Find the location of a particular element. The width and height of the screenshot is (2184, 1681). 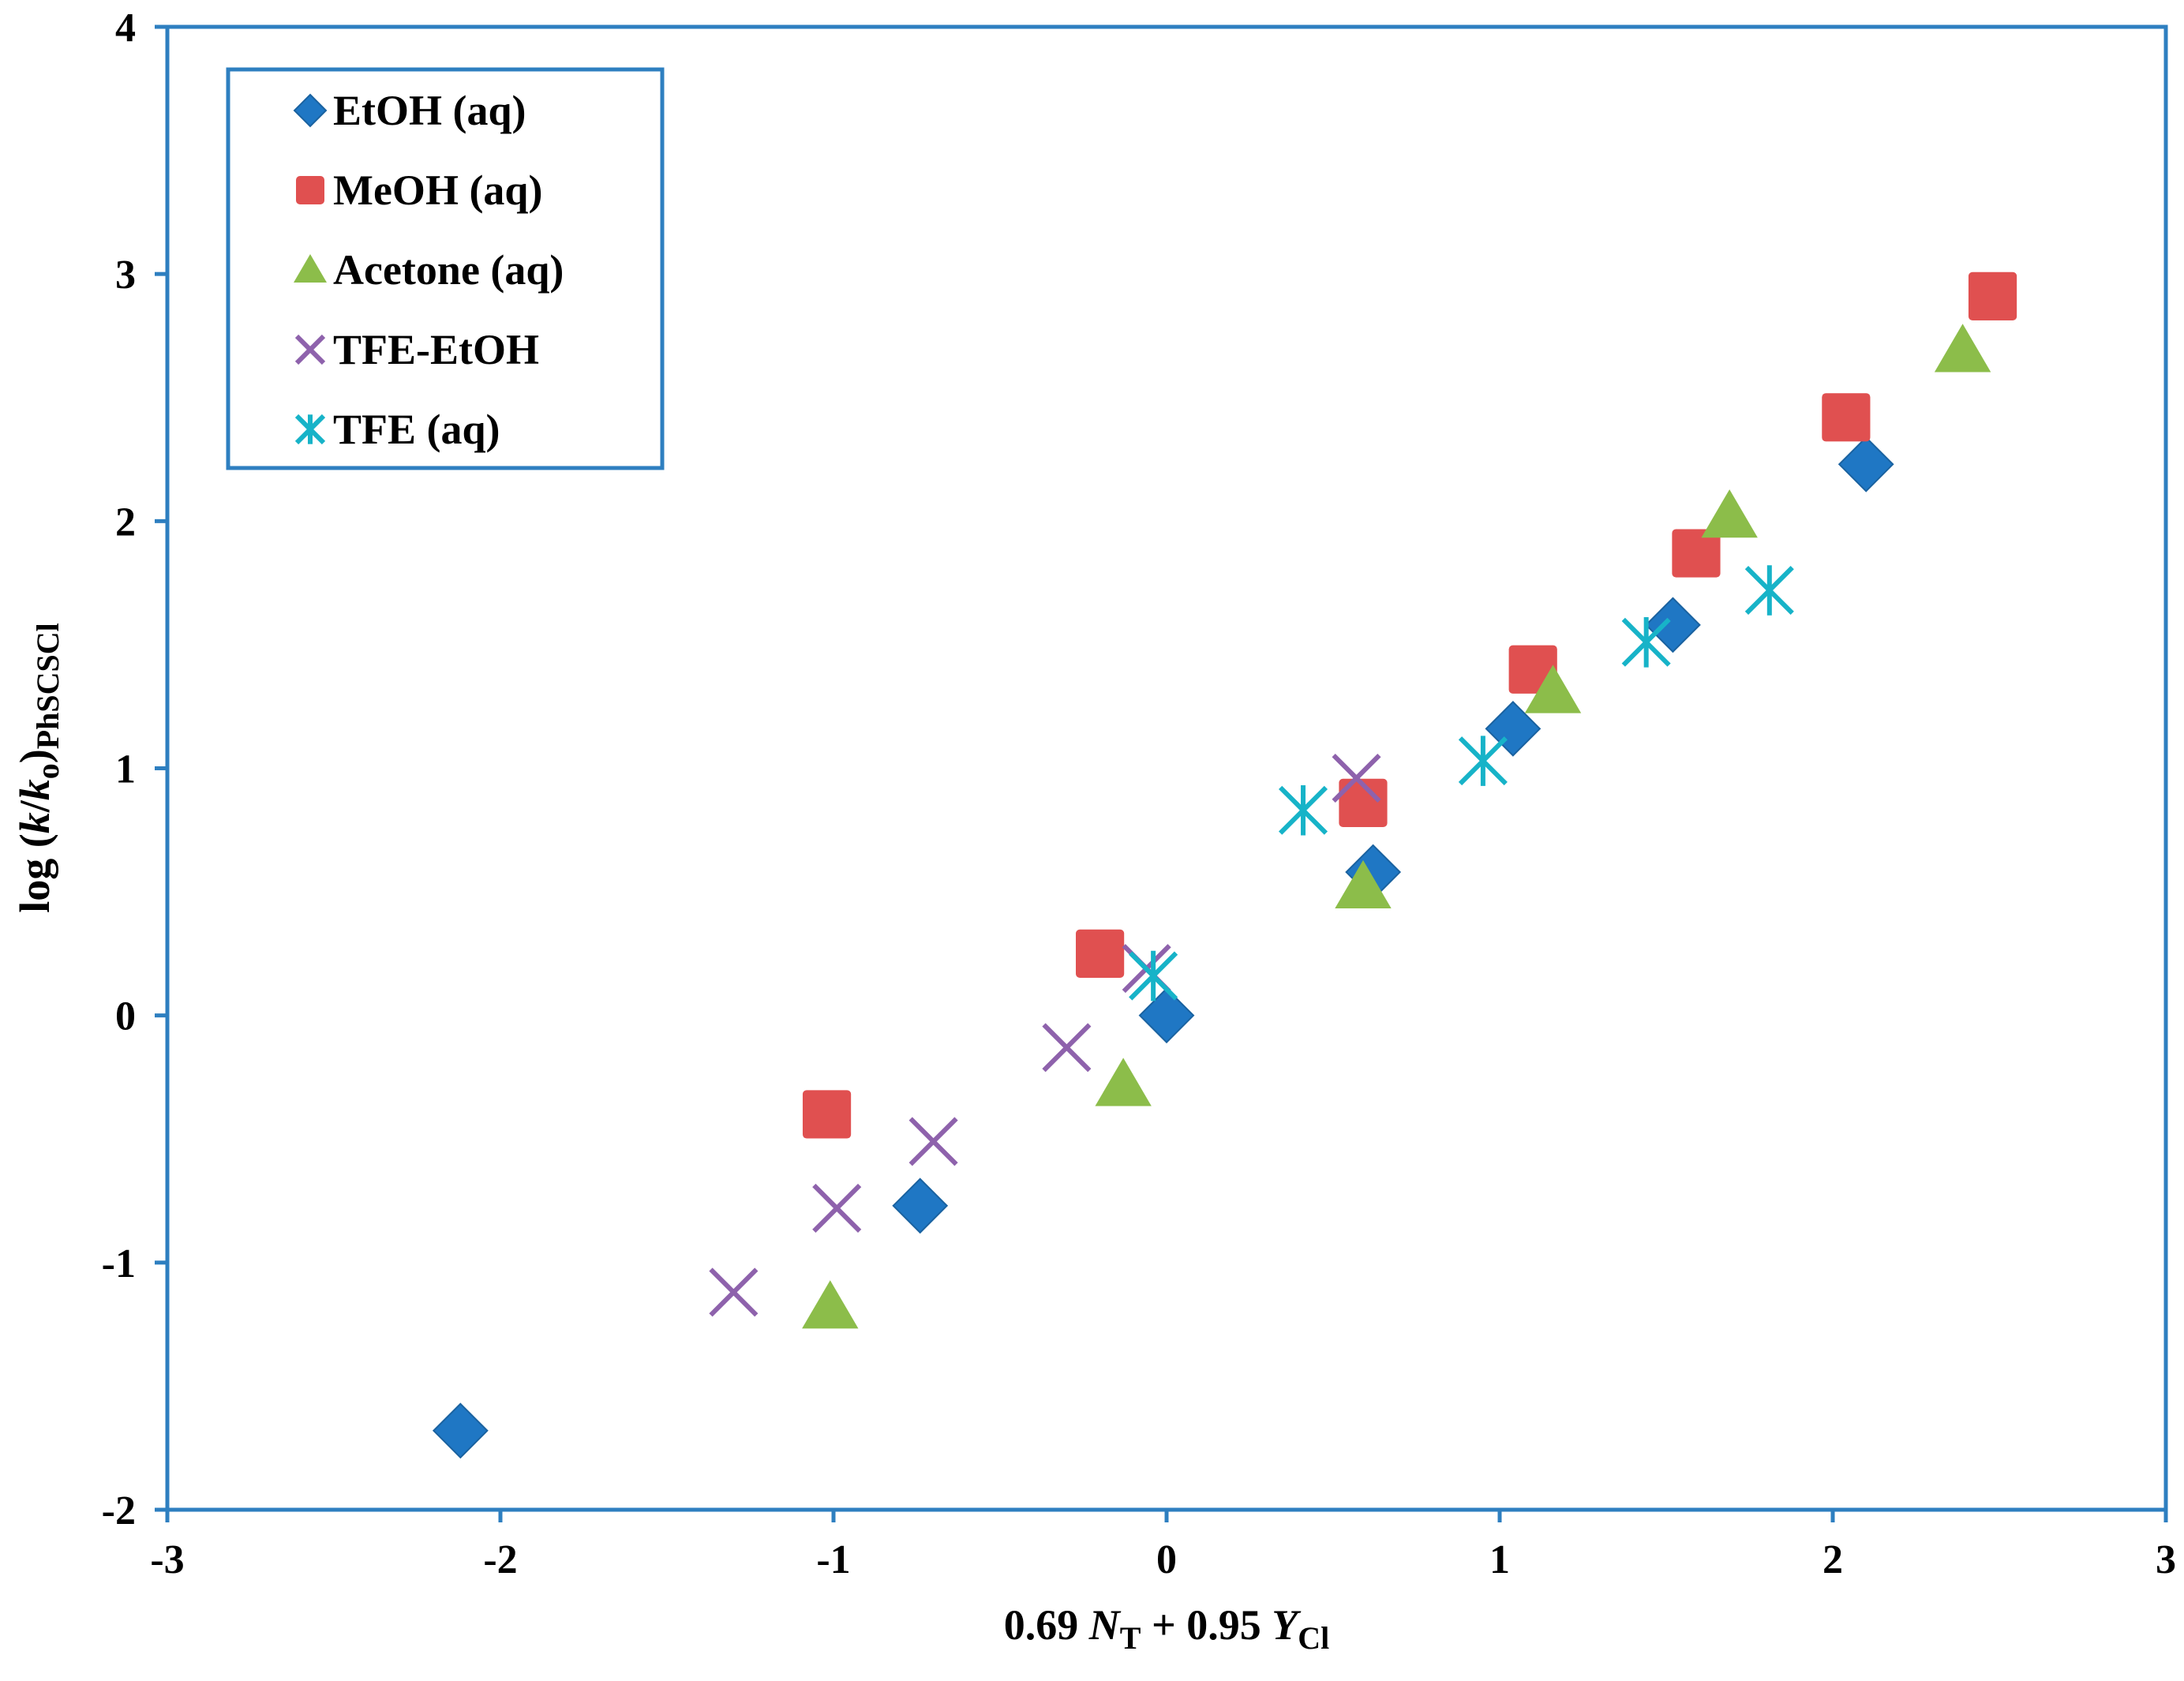

legend-marker-etoh-aq is located at coordinates (310, 111).